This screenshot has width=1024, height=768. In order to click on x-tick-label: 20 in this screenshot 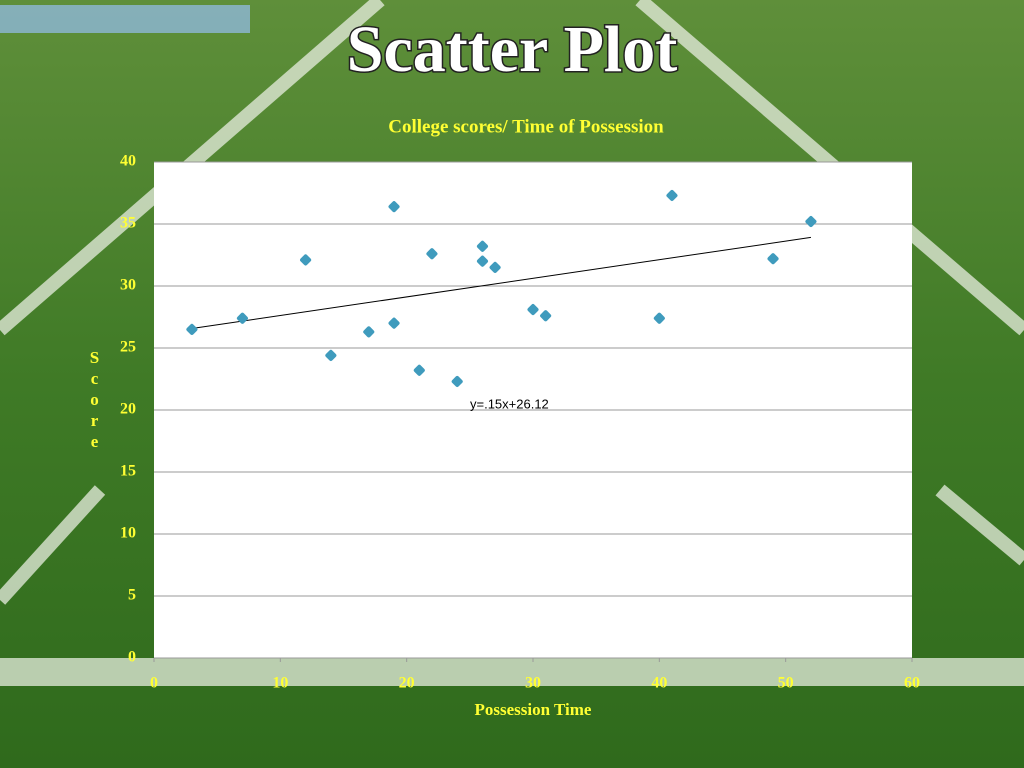, I will do `click(407, 683)`.